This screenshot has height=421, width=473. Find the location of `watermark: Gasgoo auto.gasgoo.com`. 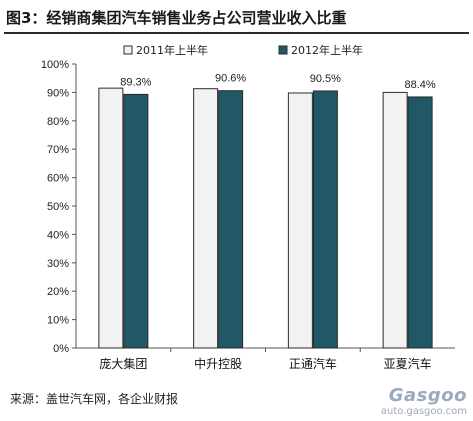

watermark: Gasgoo auto.gasgoo.com is located at coordinates (424, 401).